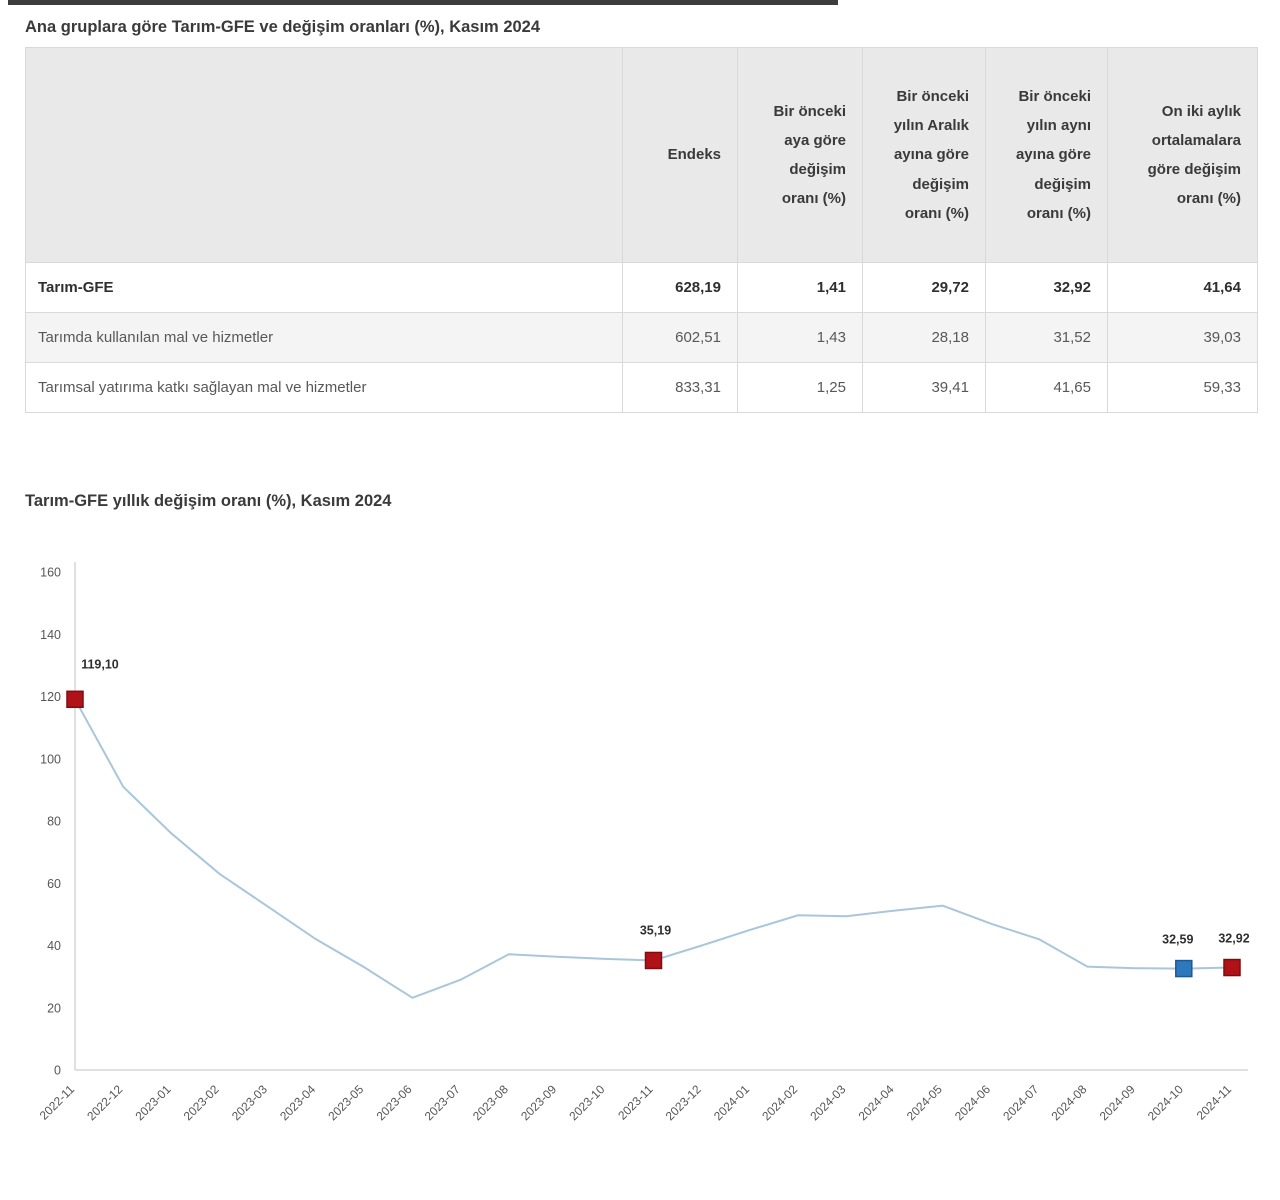  I want to click on x-axis-tick-label: 2024-03, so click(827, 1102).